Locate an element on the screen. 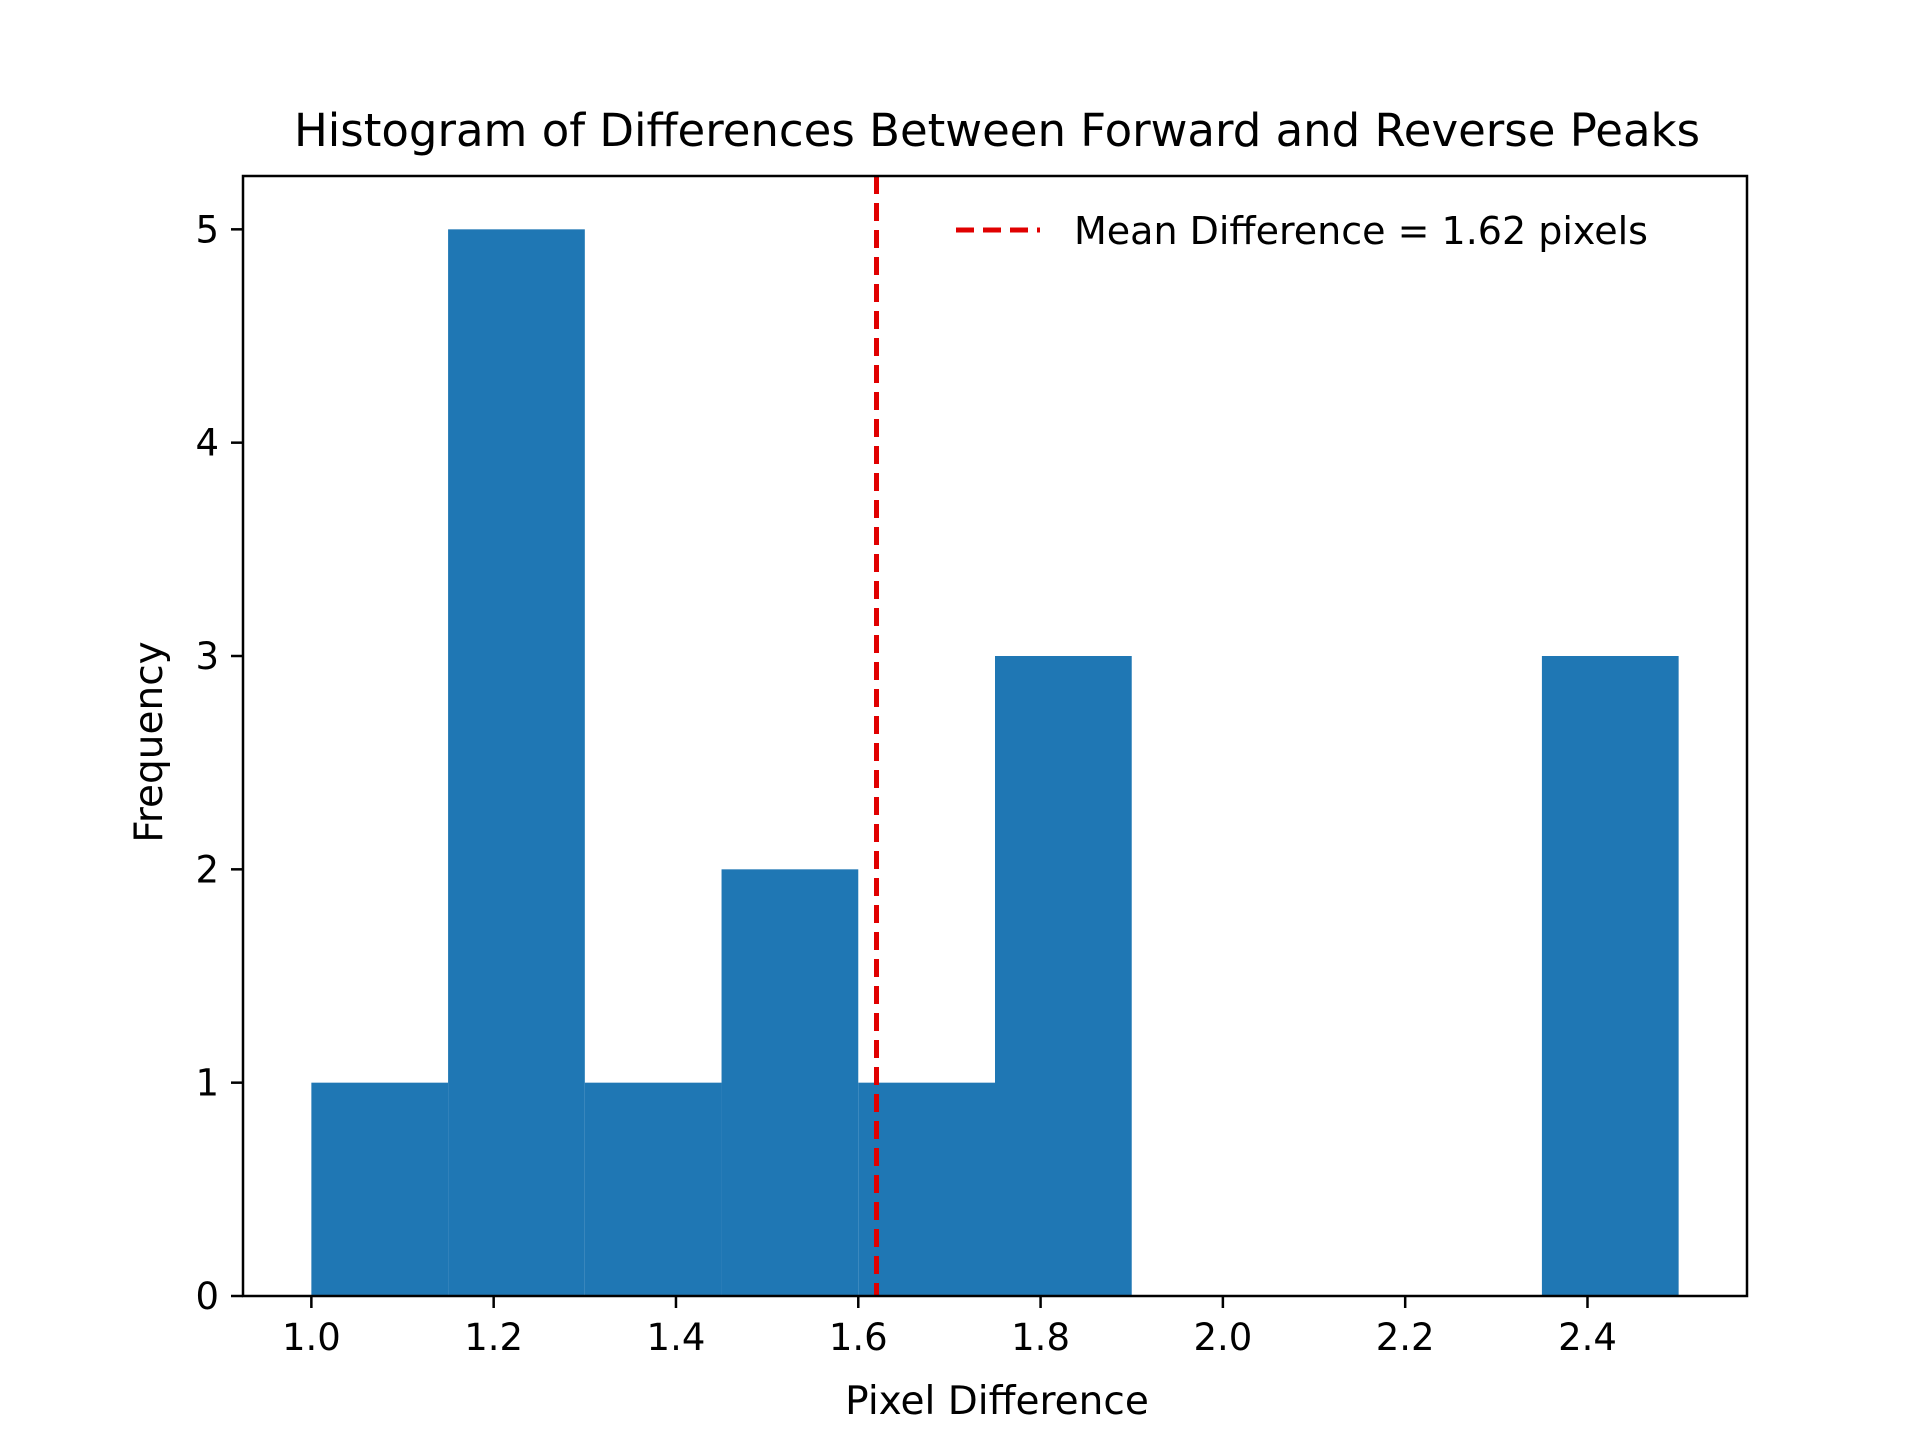 This screenshot has height=1444, width=1920. x-tick-label: 1.6 is located at coordinates (858, 1337).